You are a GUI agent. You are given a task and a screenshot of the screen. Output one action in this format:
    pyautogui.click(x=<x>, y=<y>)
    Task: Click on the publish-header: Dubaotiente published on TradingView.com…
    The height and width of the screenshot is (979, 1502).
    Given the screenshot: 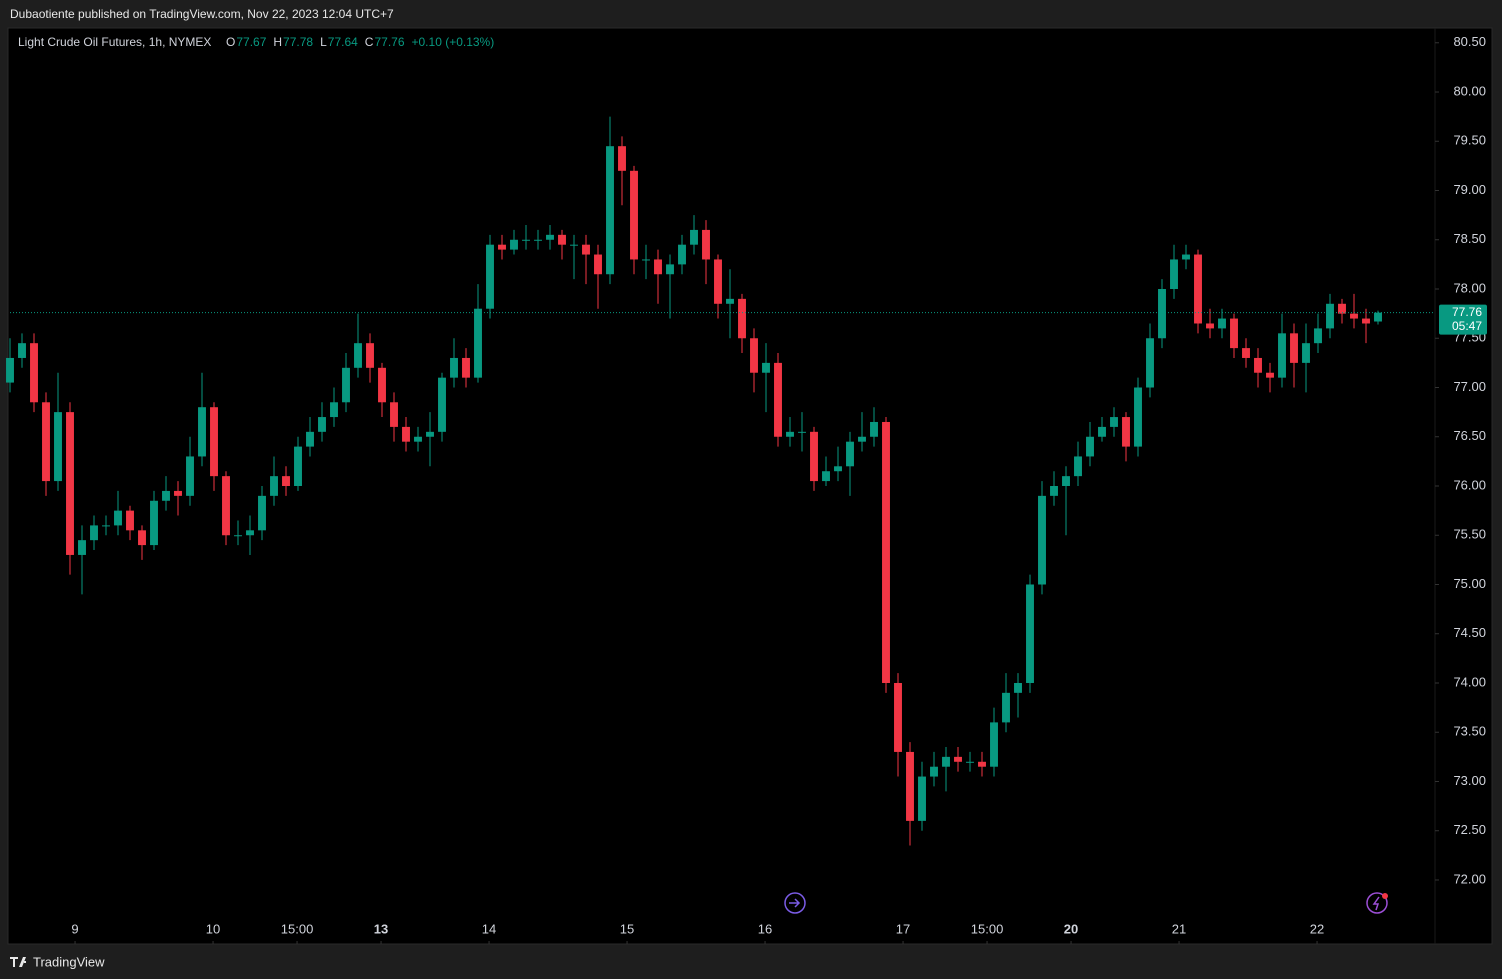 What is the action you would take?
    pyautogui.click(x=202, y=14)
    